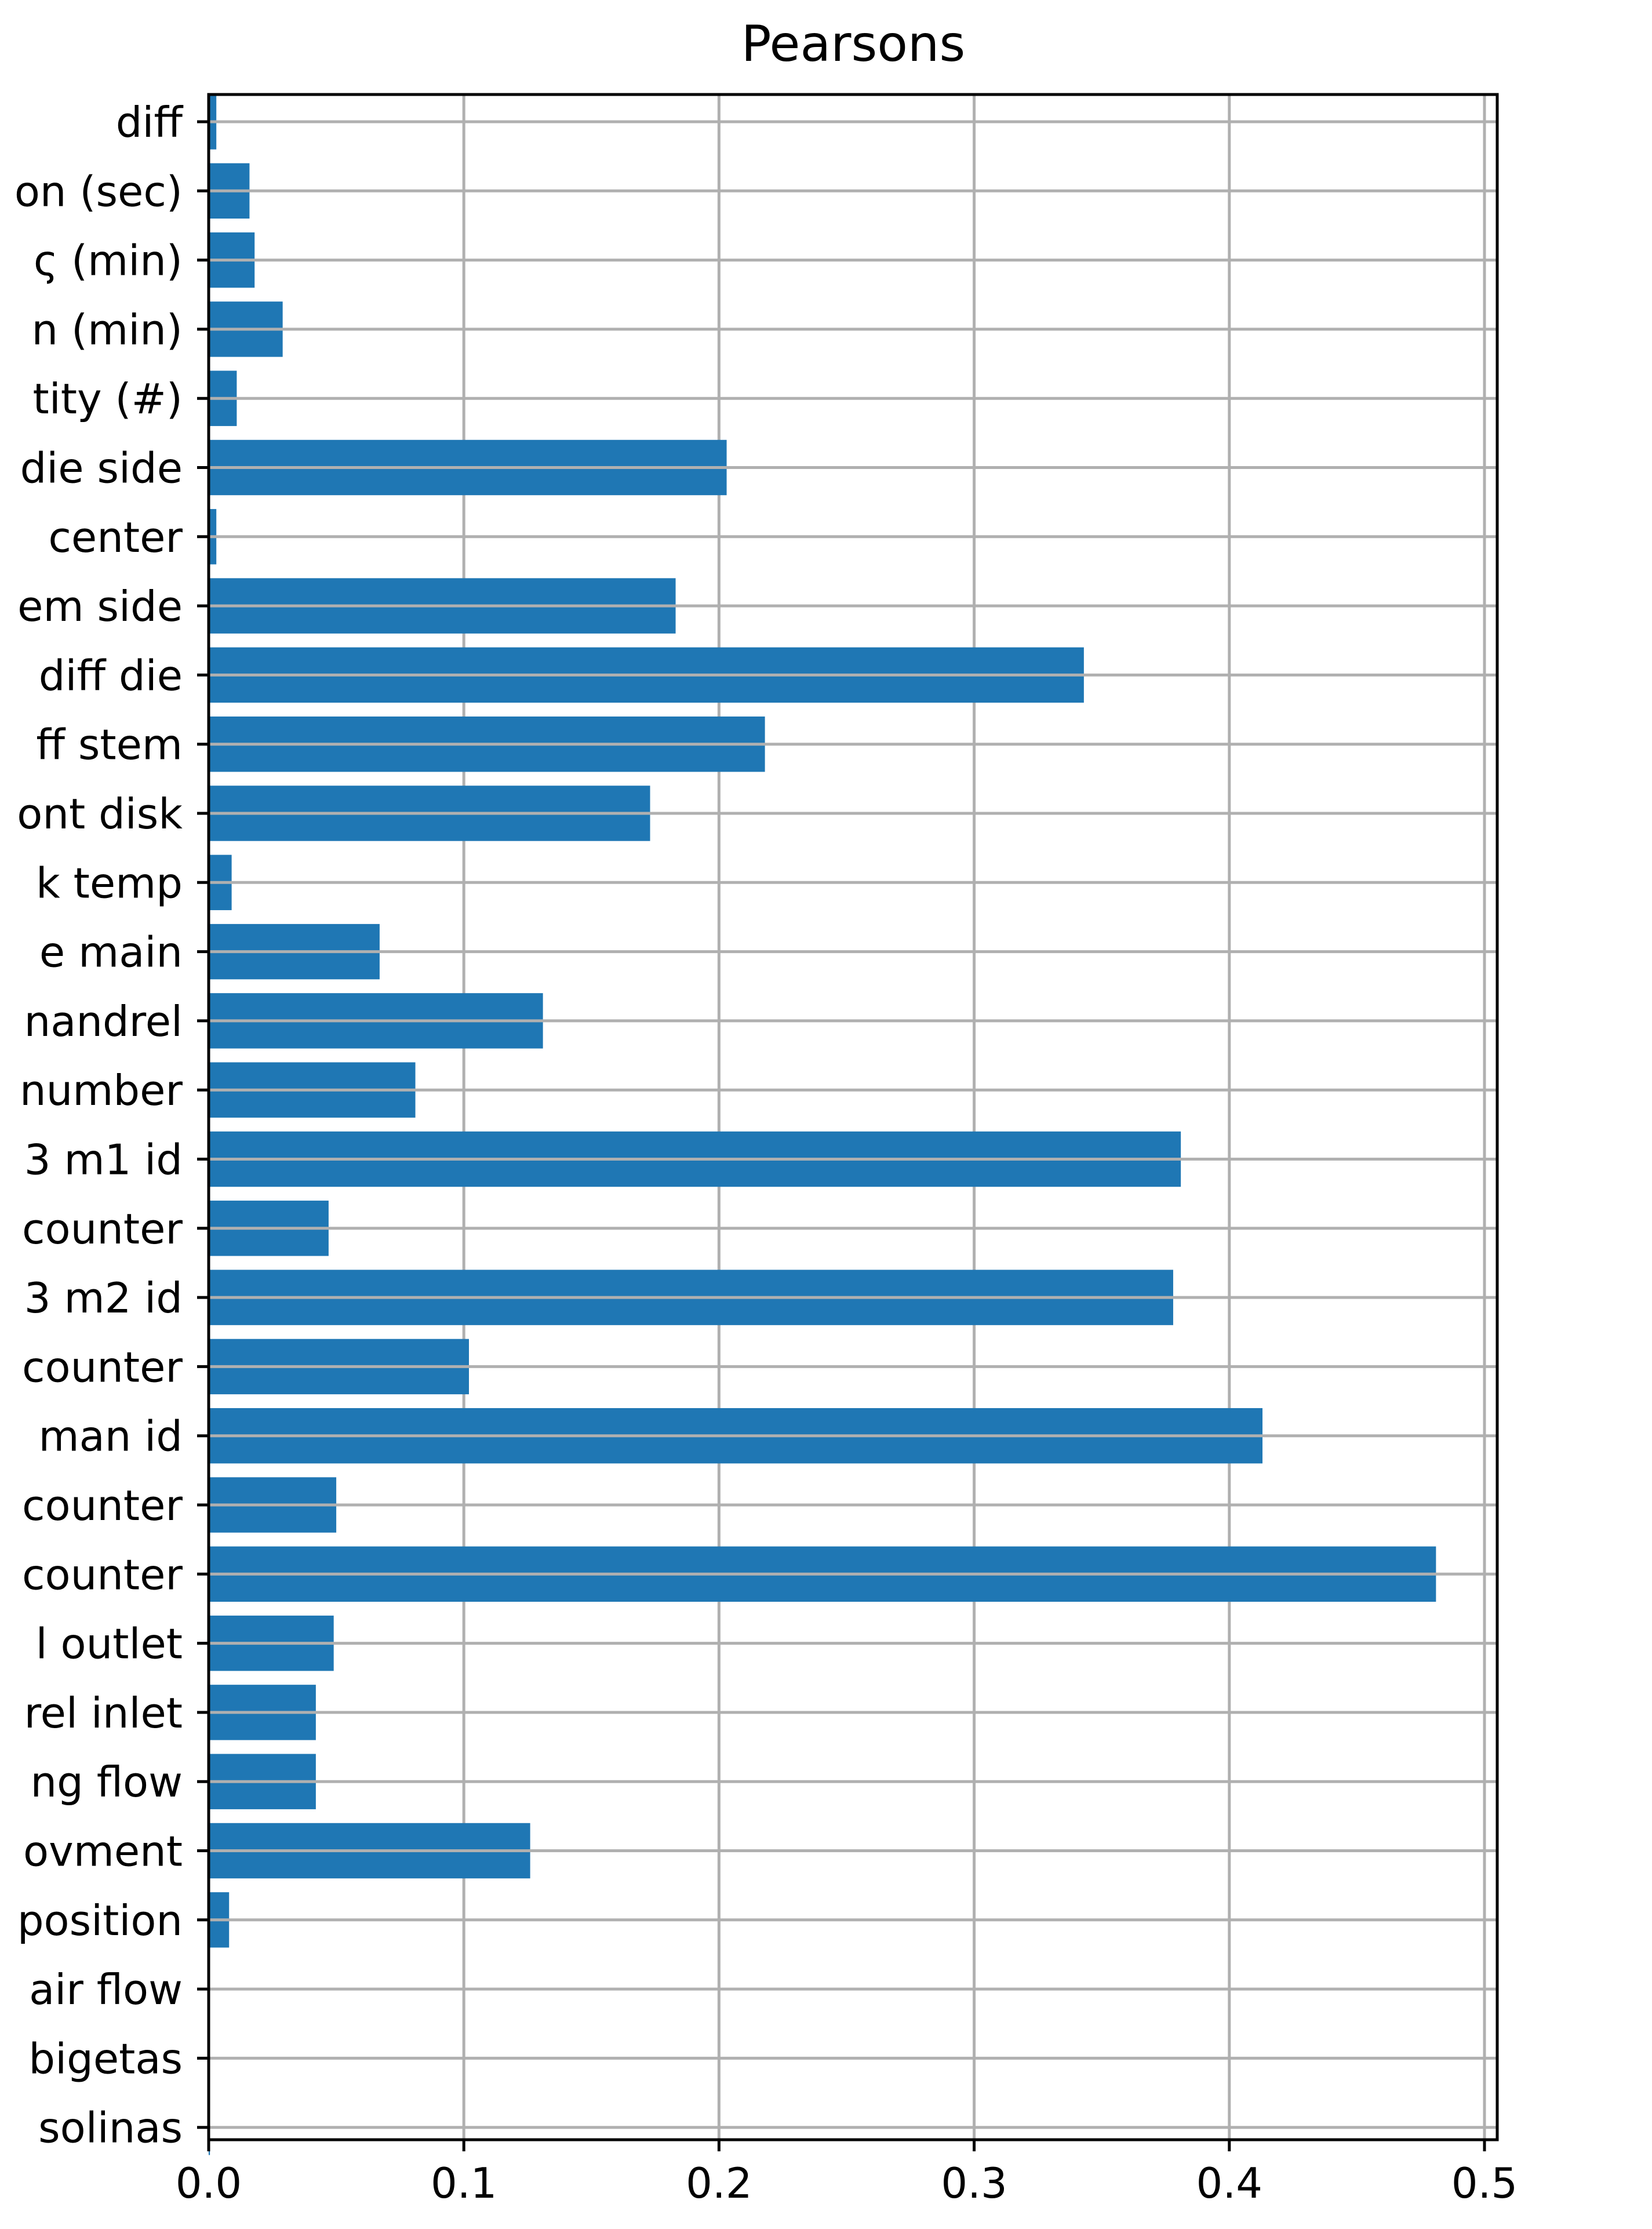 This screenshot has height=2229, width=1652. I want to click on y-tick-label: number, so click(101, 1090).